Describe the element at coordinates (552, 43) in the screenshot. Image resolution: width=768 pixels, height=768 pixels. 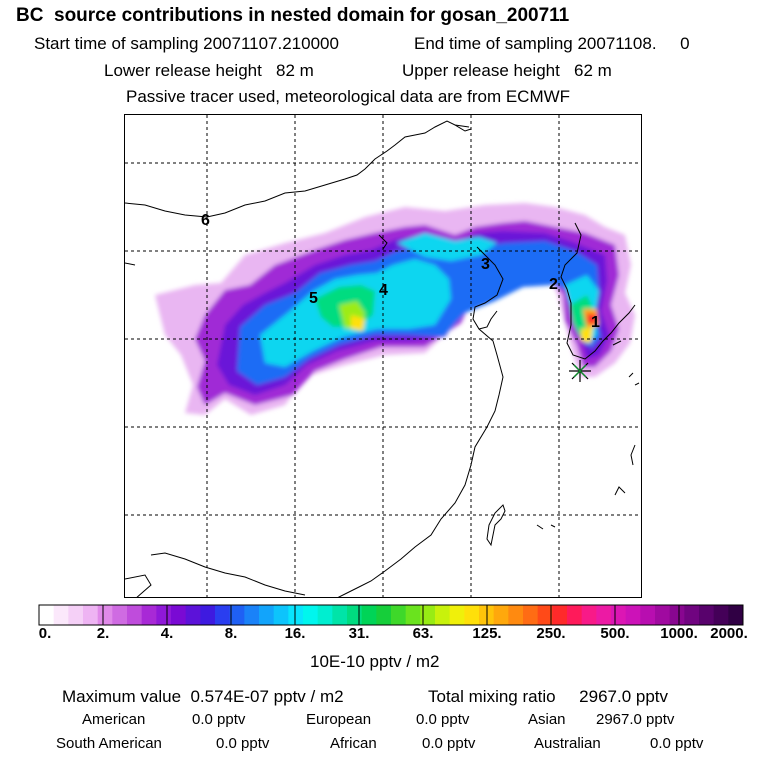
I see `sampling-end-text: End time of sampling 20071108. 0` at that location.